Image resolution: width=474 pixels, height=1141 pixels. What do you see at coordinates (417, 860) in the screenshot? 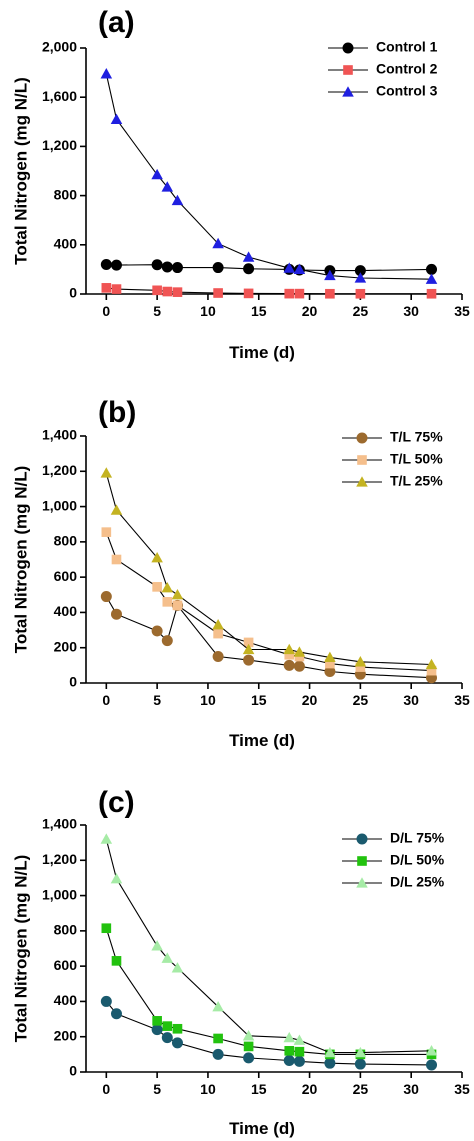
I see `legend-label: D/L 50%` at bounding box center [417, 860].